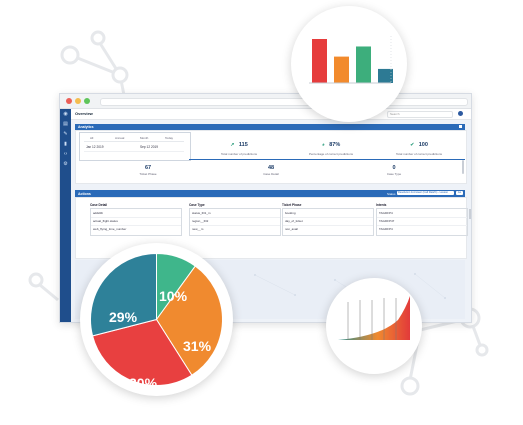 This screenshot has height=425, width=523. What do you see at coordinates (84, 193) in the screenshot?
I see `actions-title: Actions` at bounding box center [84, 193].